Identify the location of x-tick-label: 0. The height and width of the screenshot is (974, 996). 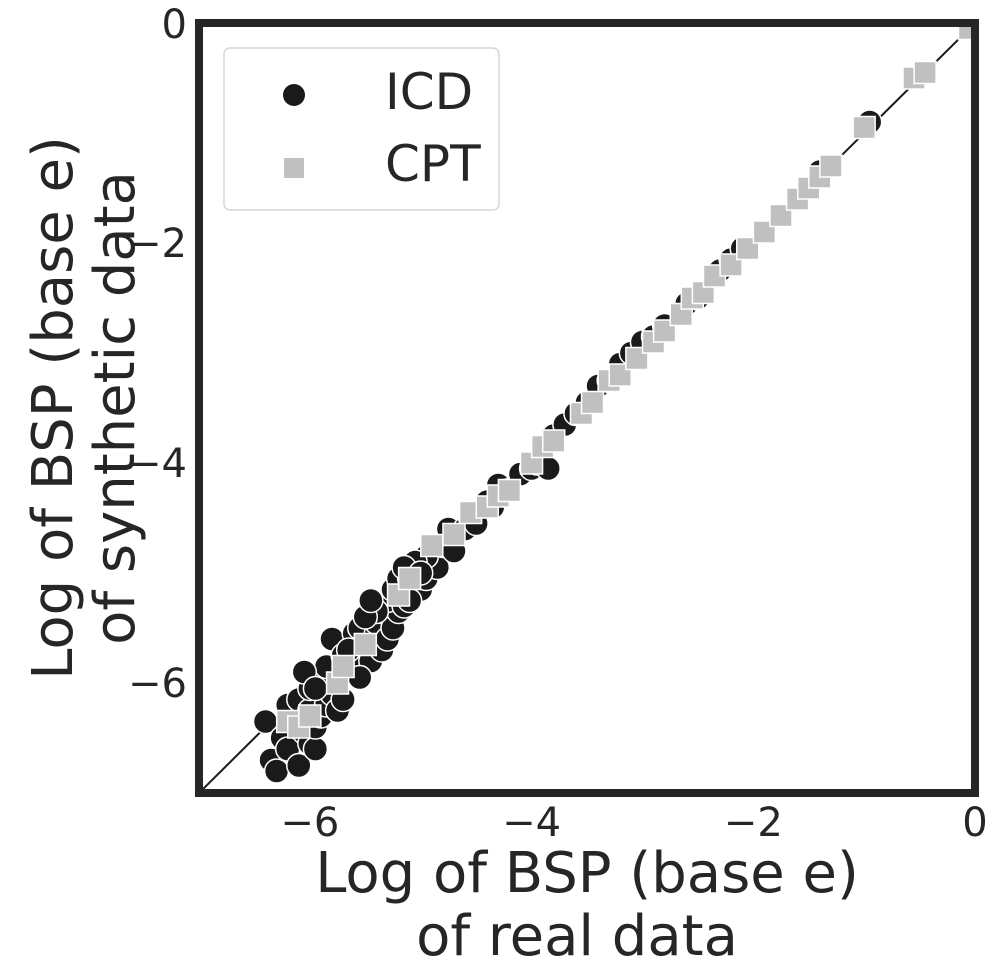
(974, 823).